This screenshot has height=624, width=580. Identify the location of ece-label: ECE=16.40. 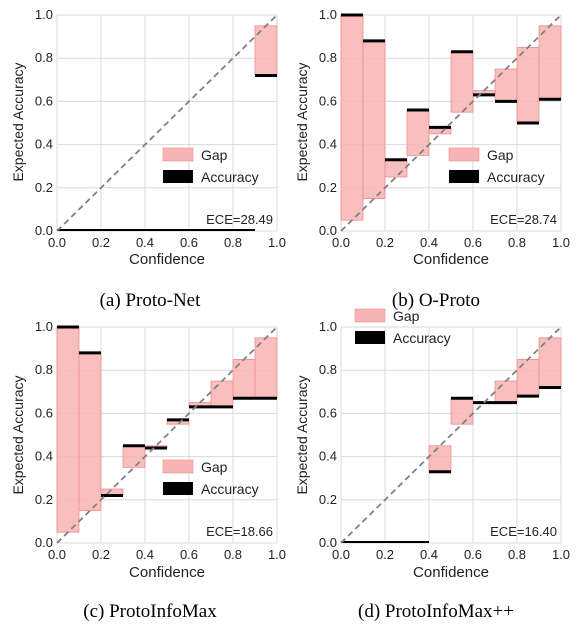
(523, 531).